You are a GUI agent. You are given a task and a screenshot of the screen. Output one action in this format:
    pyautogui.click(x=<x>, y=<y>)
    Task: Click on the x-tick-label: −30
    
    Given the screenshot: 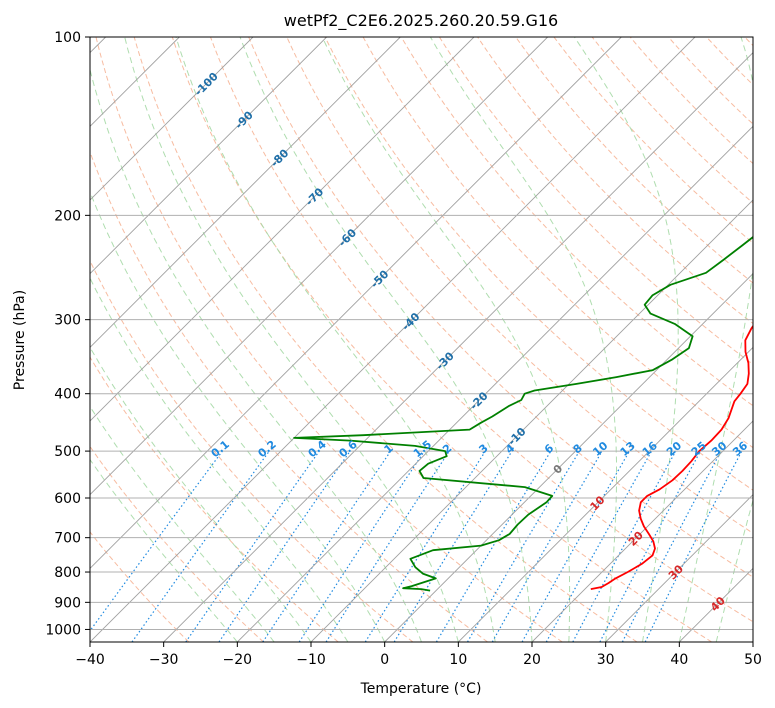 What is the action you would take?
    pyautogui.click(x=164, y=660)
    